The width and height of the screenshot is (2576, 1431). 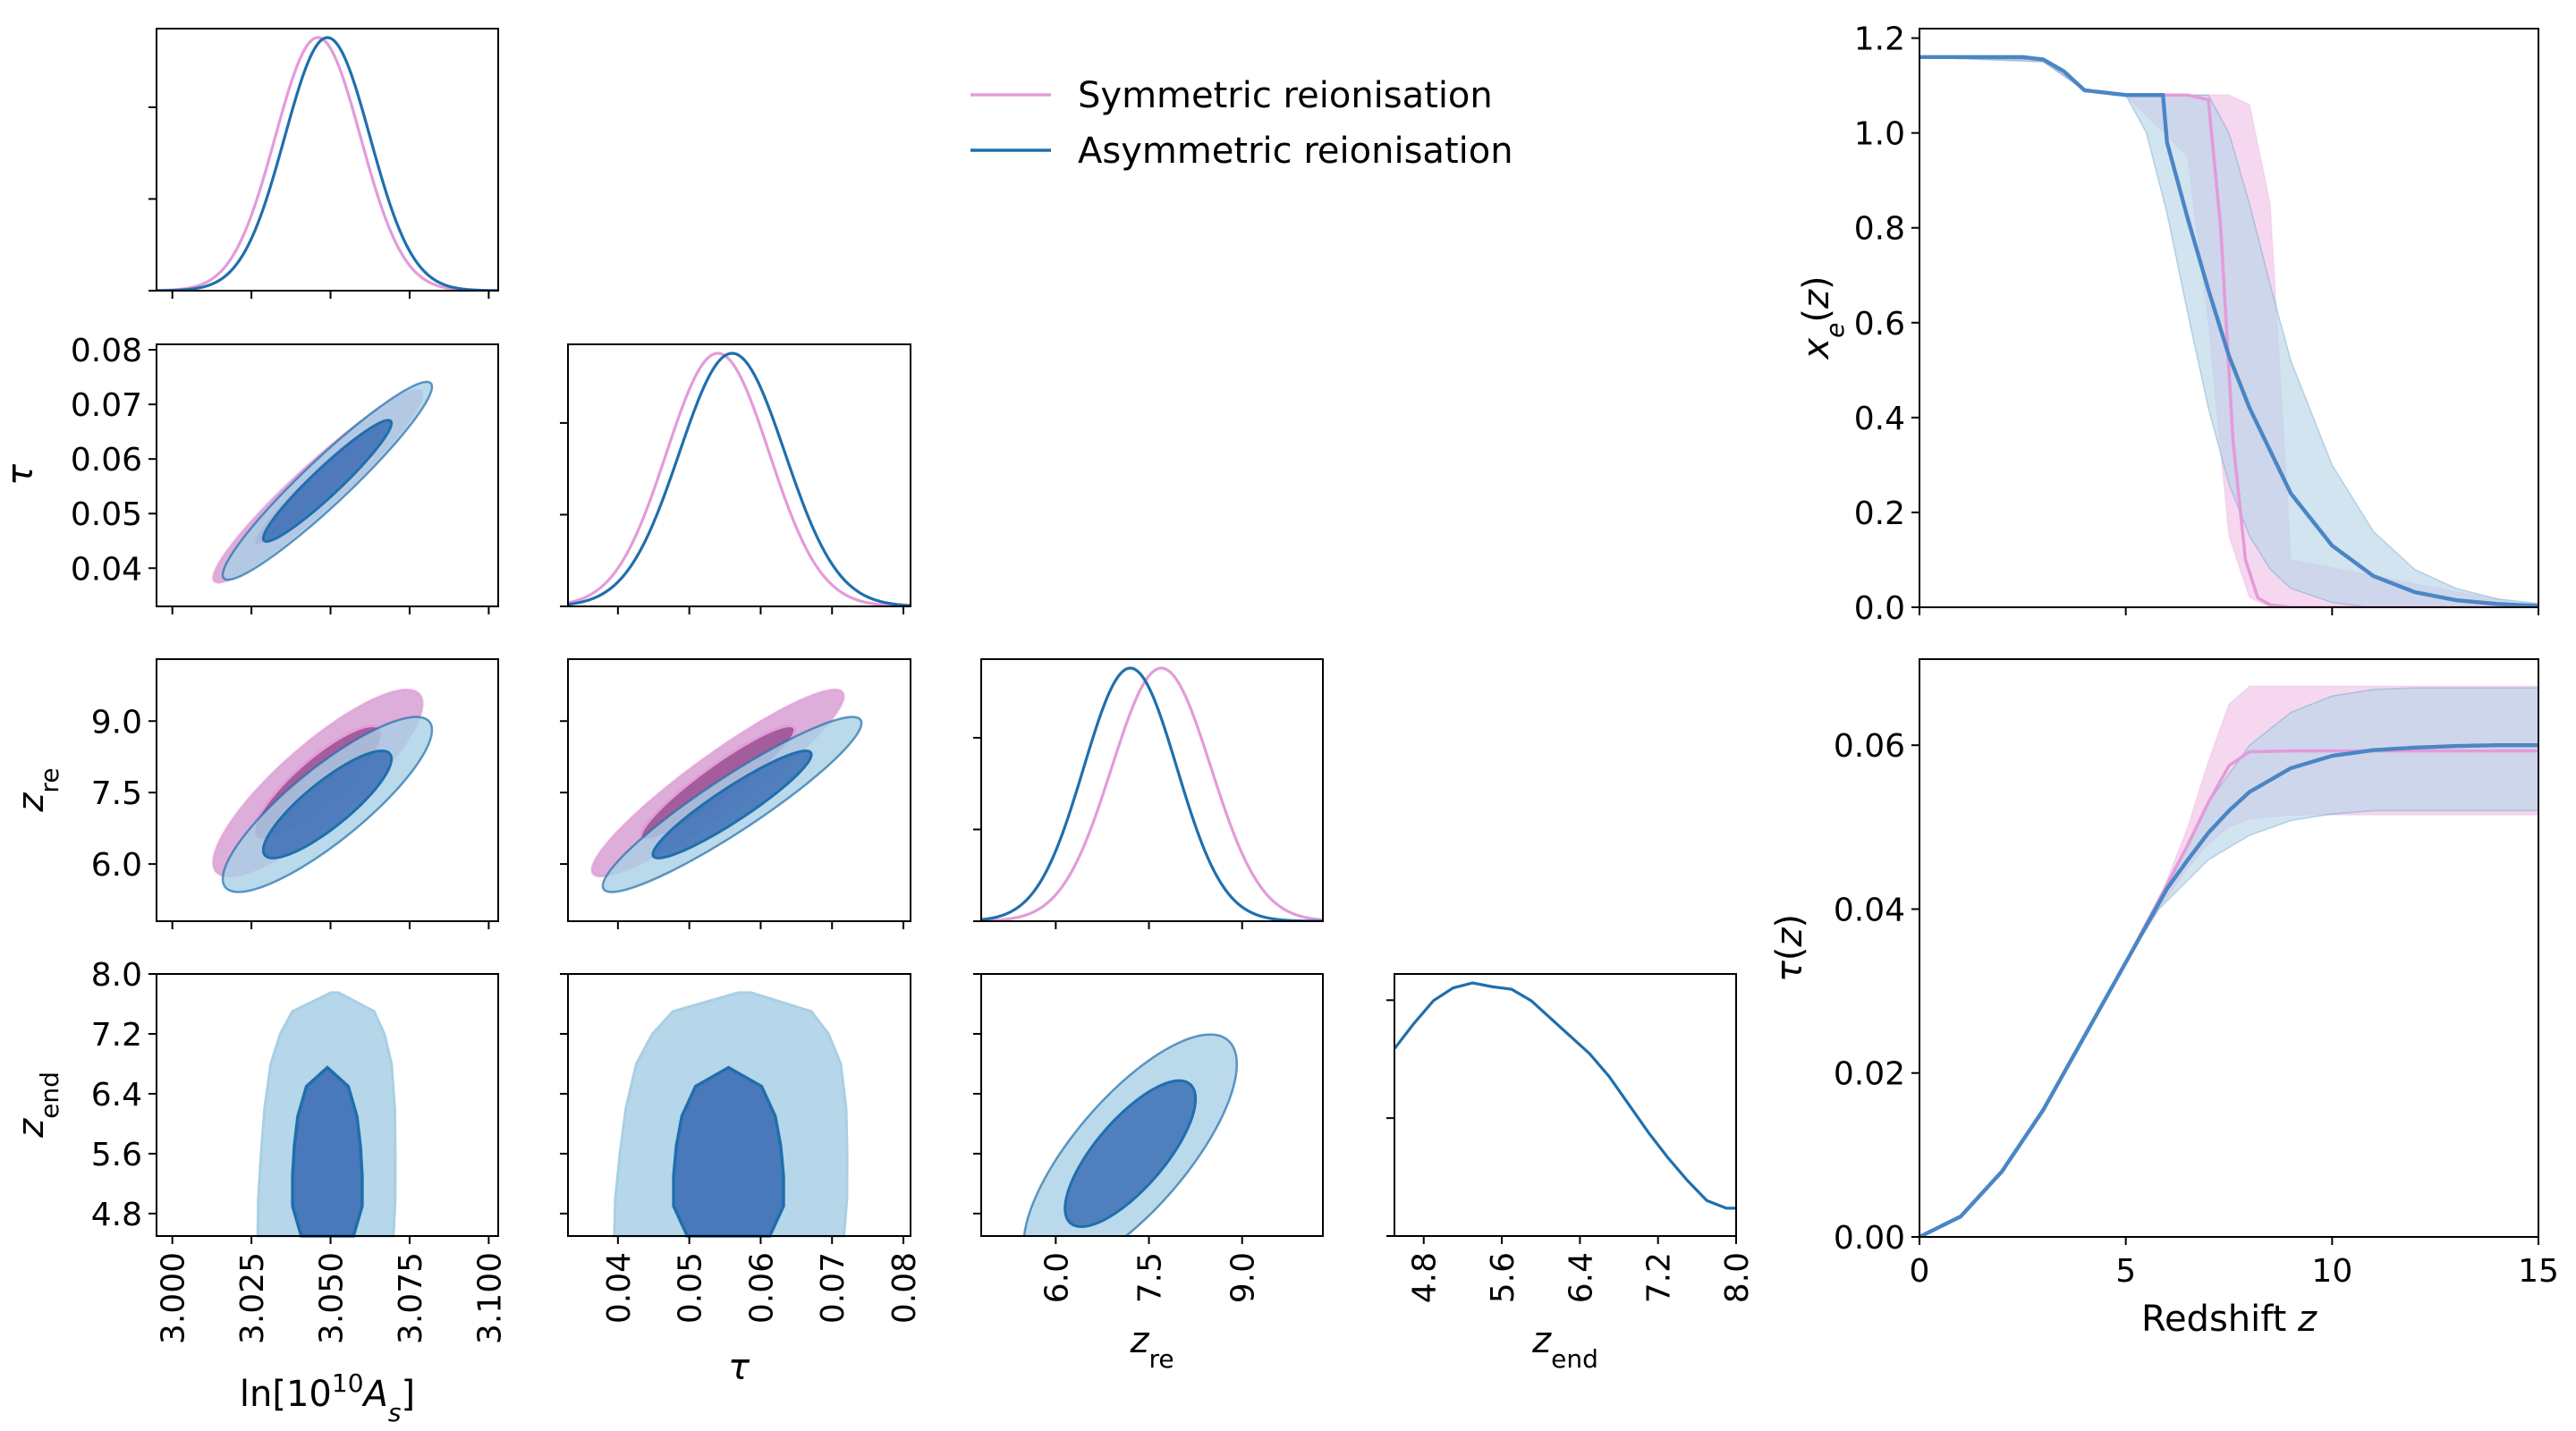 I want to click on y-tick-label-xe: 0.6, so click(x=1879, y=325).